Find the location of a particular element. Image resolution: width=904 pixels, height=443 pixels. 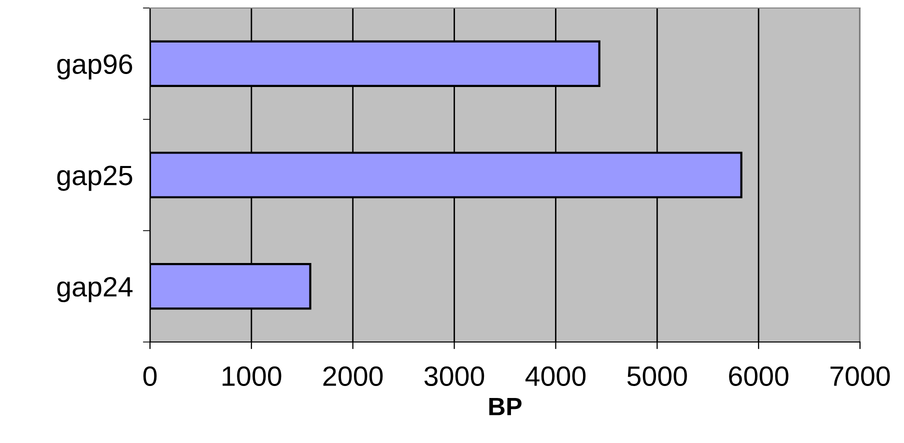

x-tick-label: 0 is located at coordinates (150, 376).